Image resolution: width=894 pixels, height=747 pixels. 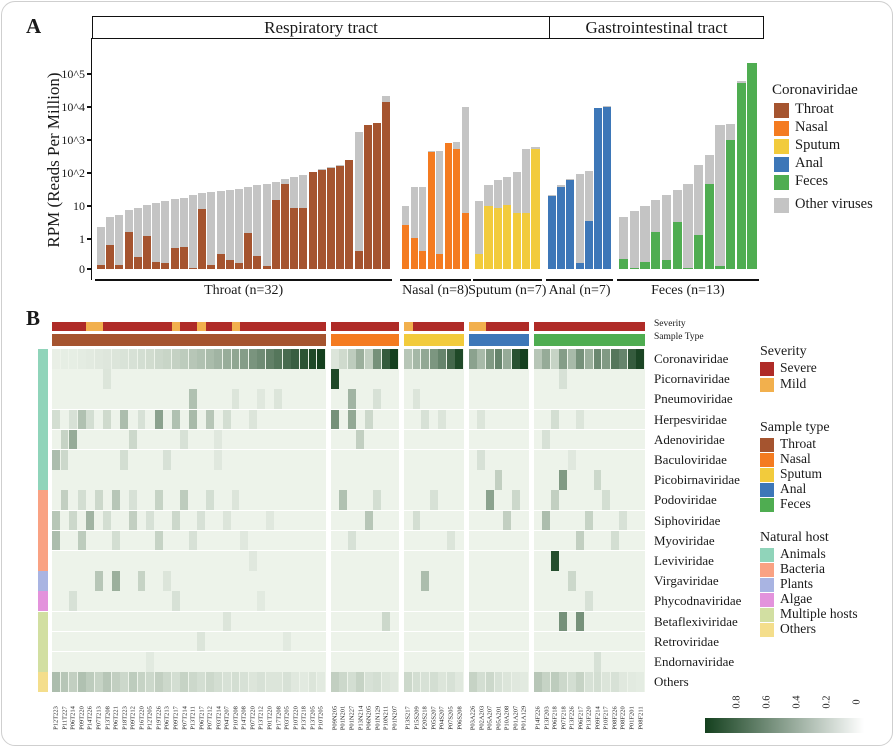 I want to click on bar-coronaviridae-sputum, so click(x=507, y=236).